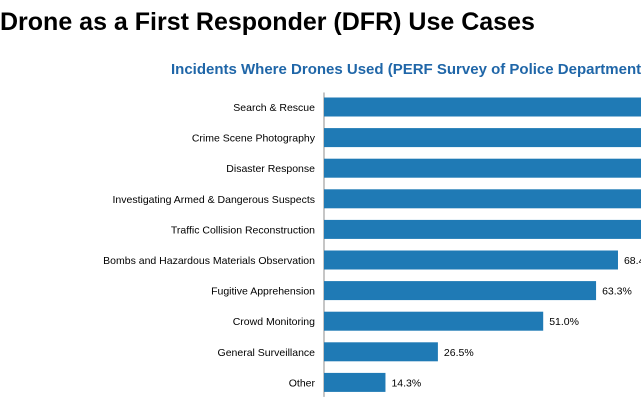 The height and width of the screenshot is (401, 641). What do you see at coordinates (243, 230) in the screenshot?
I see `category-label: Traffic Collision Reconstruction` at bounding box center [243, 230].